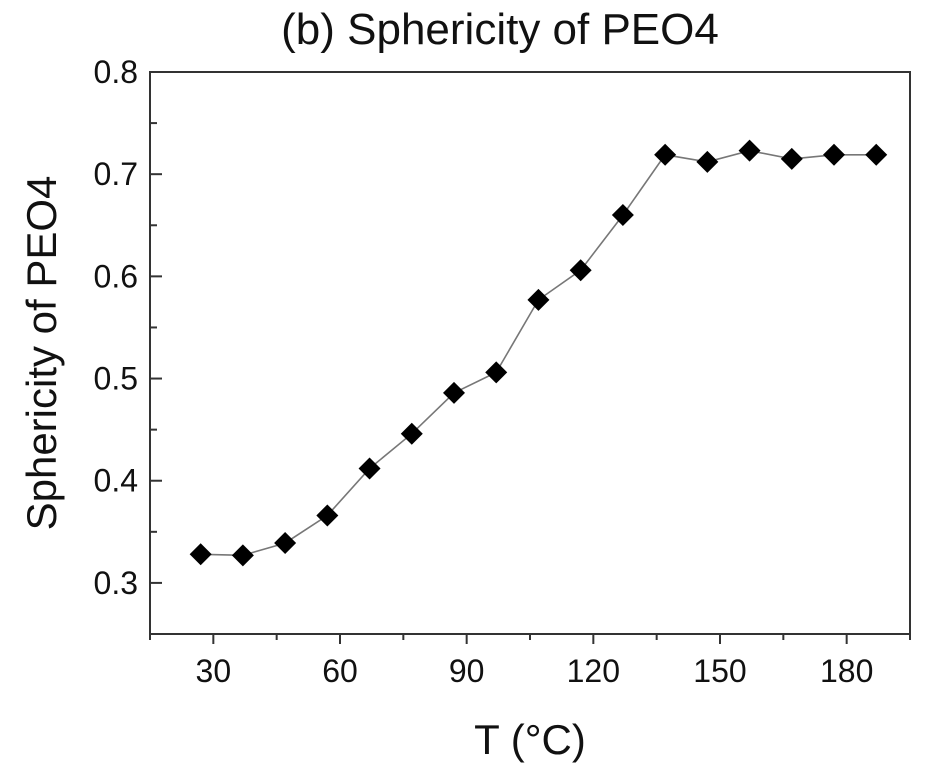  What do you see at coordinates (128, 344) in the screenshot?
I see `y-axis: 0.3 0.4 0.5 0.6 0.7 0.8` at bounding box center [128, 344].